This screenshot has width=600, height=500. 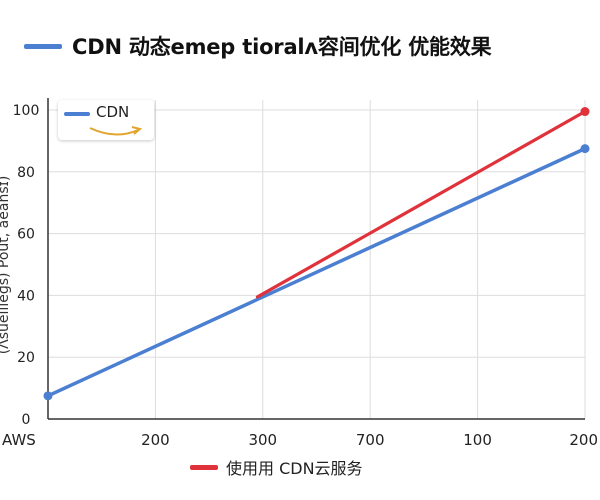 I want to click on y-tick-label: 80, so click(x=26, y=173).